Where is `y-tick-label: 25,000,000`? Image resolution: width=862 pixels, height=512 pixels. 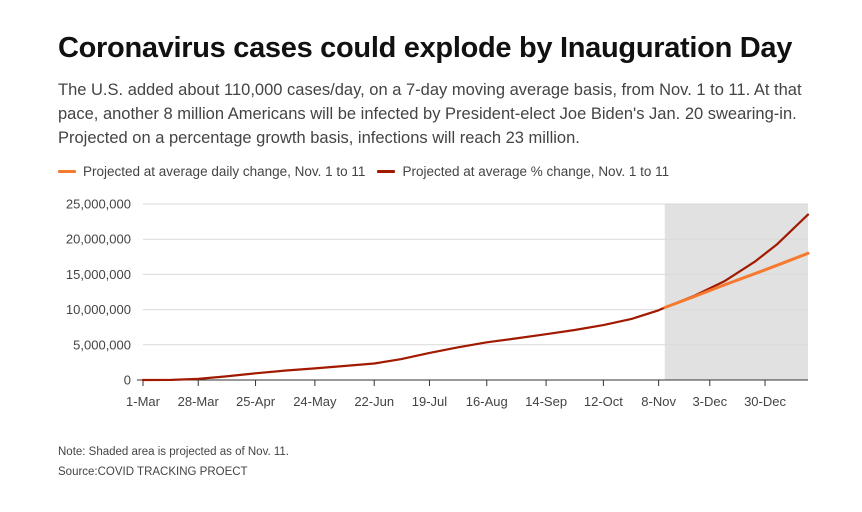
y-tick-label: 25,000,000 is located at coordinates (98, 204).